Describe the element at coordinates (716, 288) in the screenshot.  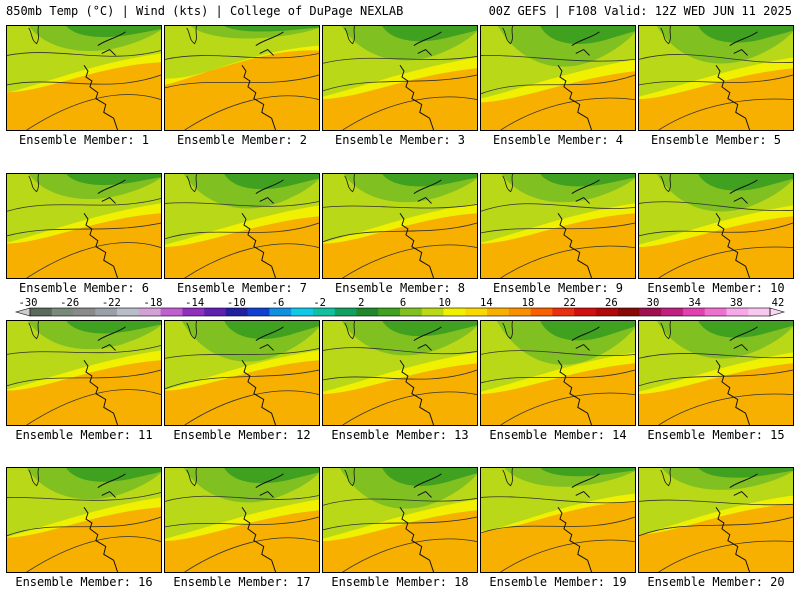
I see `ensemble-member-label: Ensemble Member: 10` at that location.